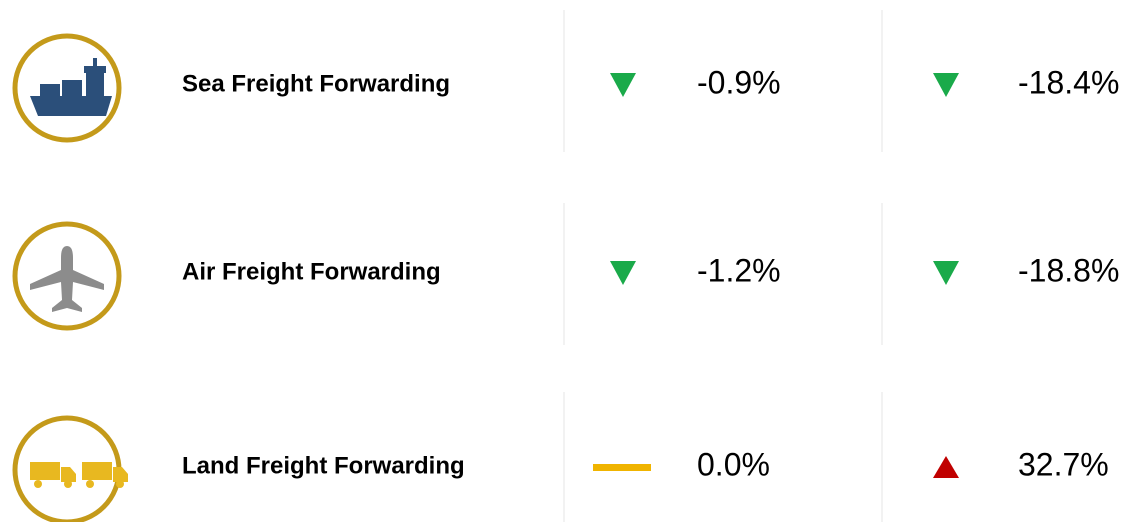 The width and height of the screenshot is (1145, 522). I want to click on trend-flat, so click(622, 467).